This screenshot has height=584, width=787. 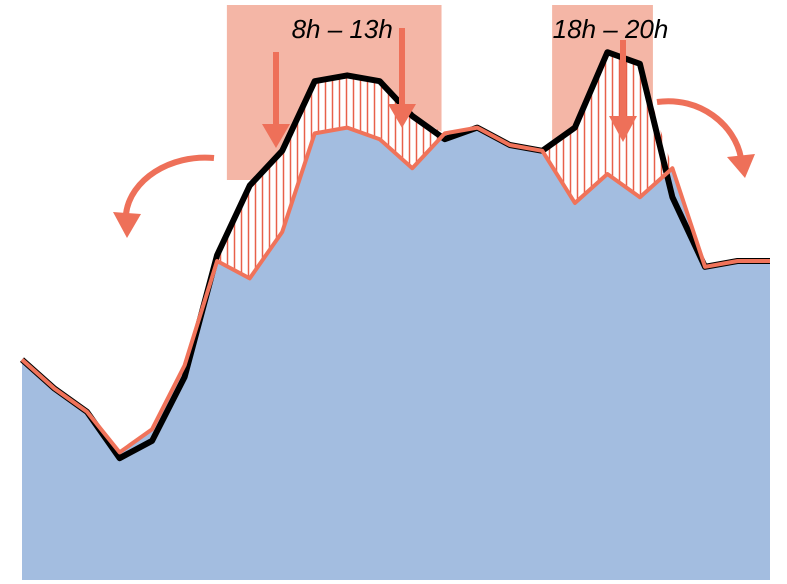 I want to click on curved-arrow-left-shaft, so click(x=169, y=184).